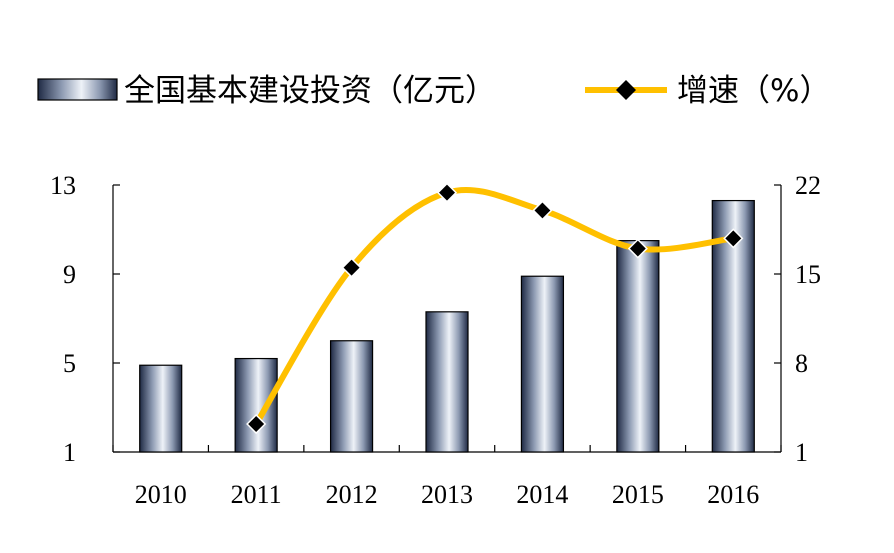 The width and height of the screenshot is (894, 553). I want to click on right-tick-label: 15, so click(808, 274).